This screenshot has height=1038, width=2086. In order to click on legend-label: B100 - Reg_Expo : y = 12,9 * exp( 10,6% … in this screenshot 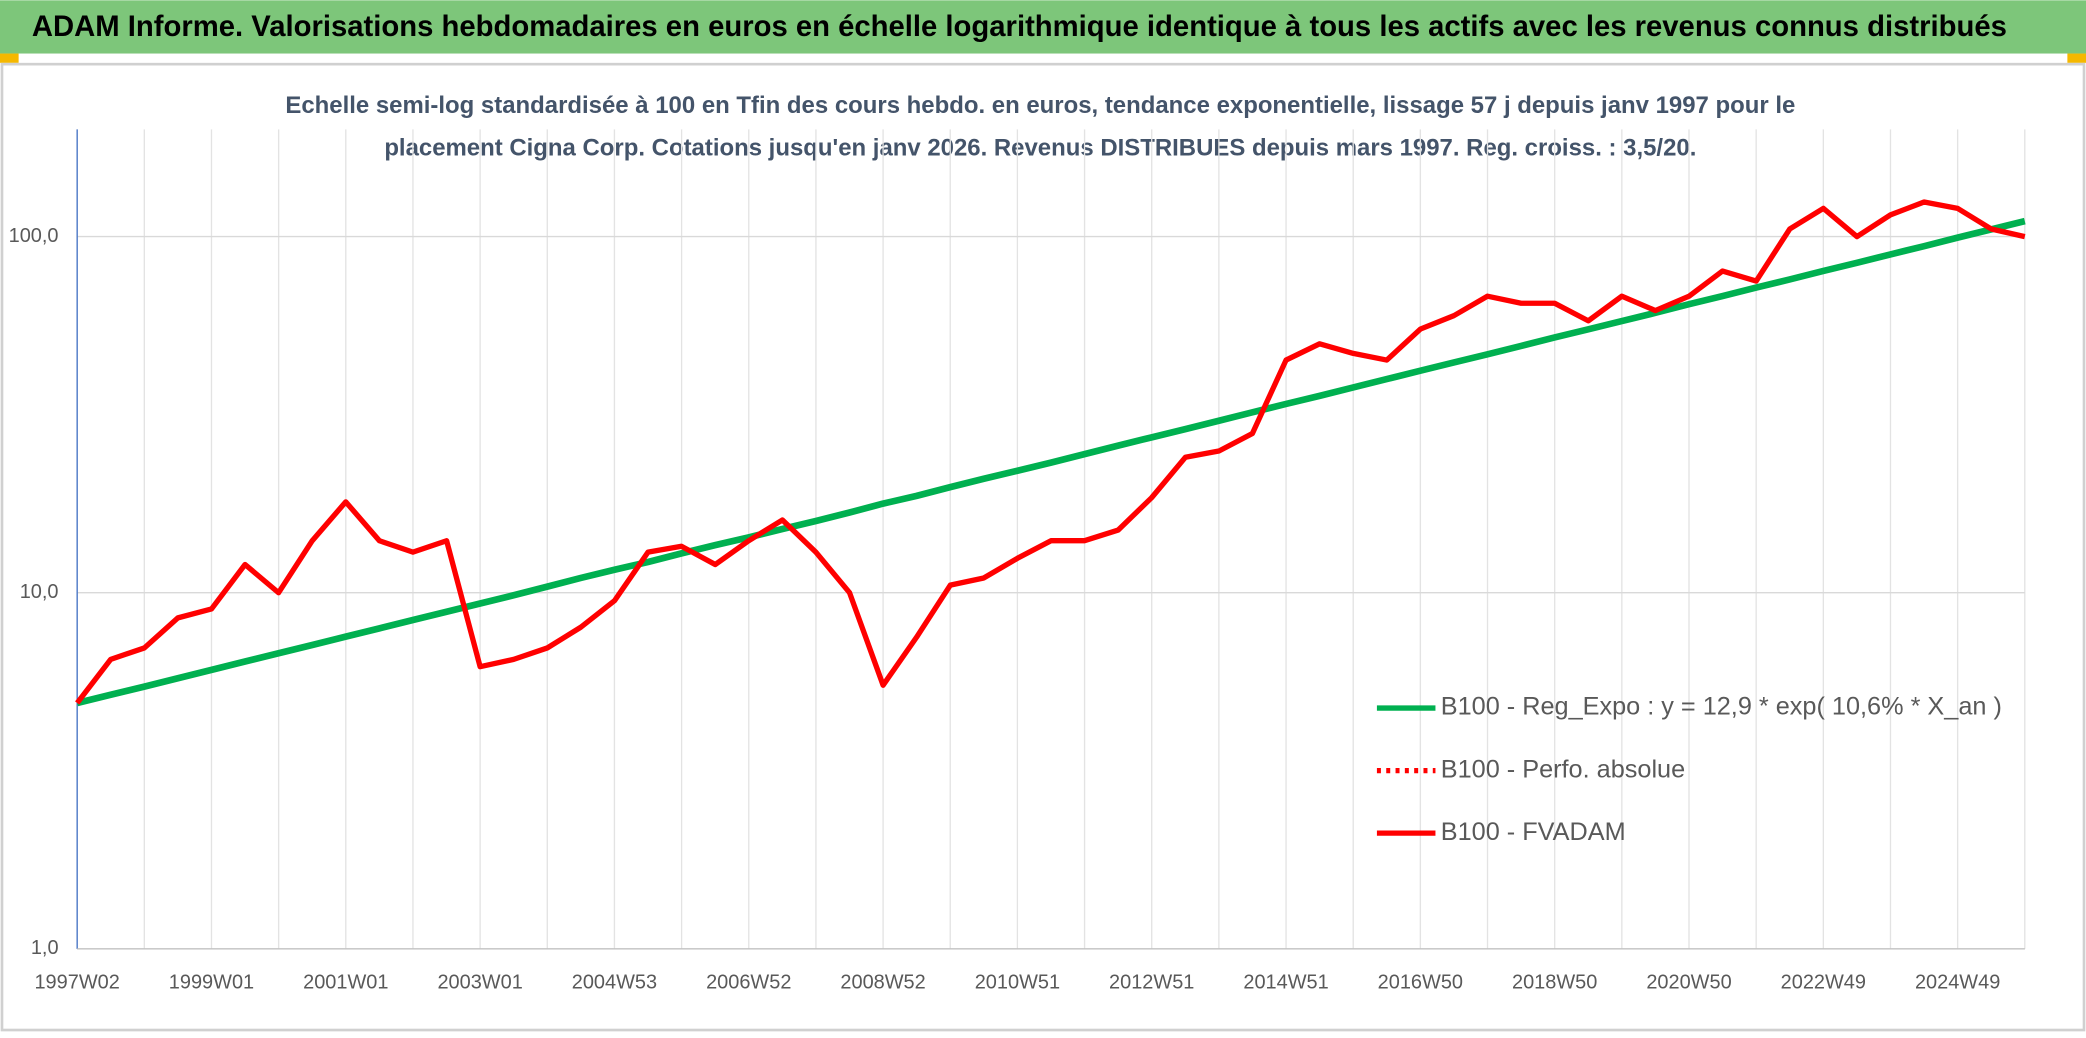, I will do `click(1721, 707)`.